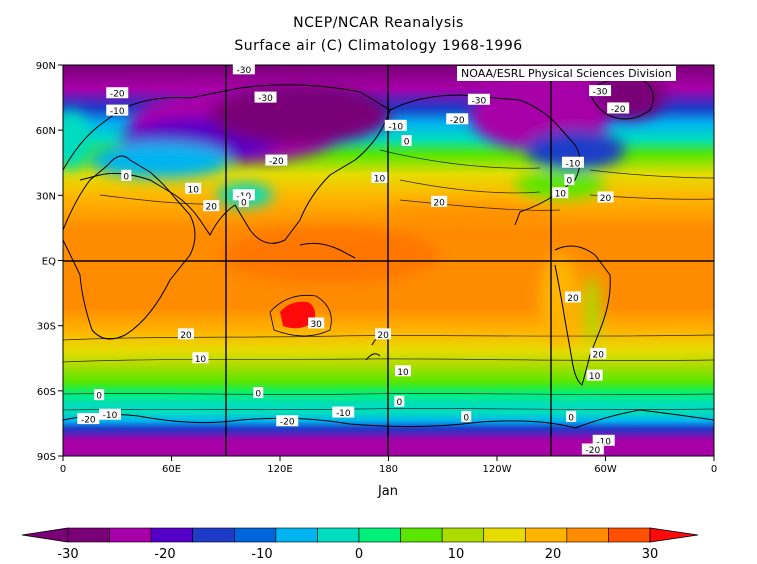 Image resolution: width=757 pixels, height=564 pixels. What do you see at coordinates (46, 66) in the screenshot?
I see `y-tick-label: 90N` at bounding box center [46, 66].